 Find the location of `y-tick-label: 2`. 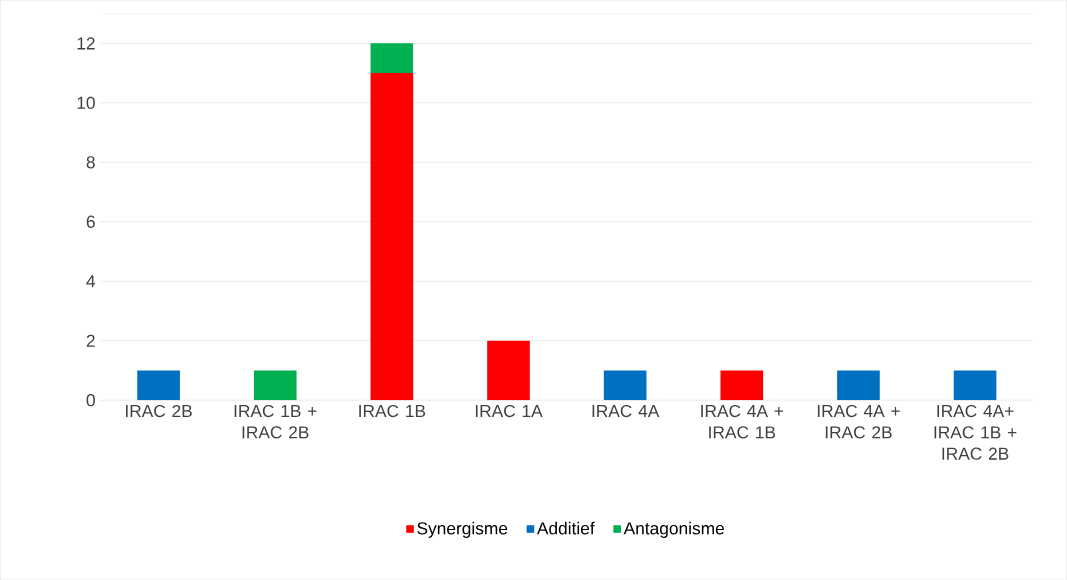

y-tick-label: 2 is located at coordinates (90, 340).